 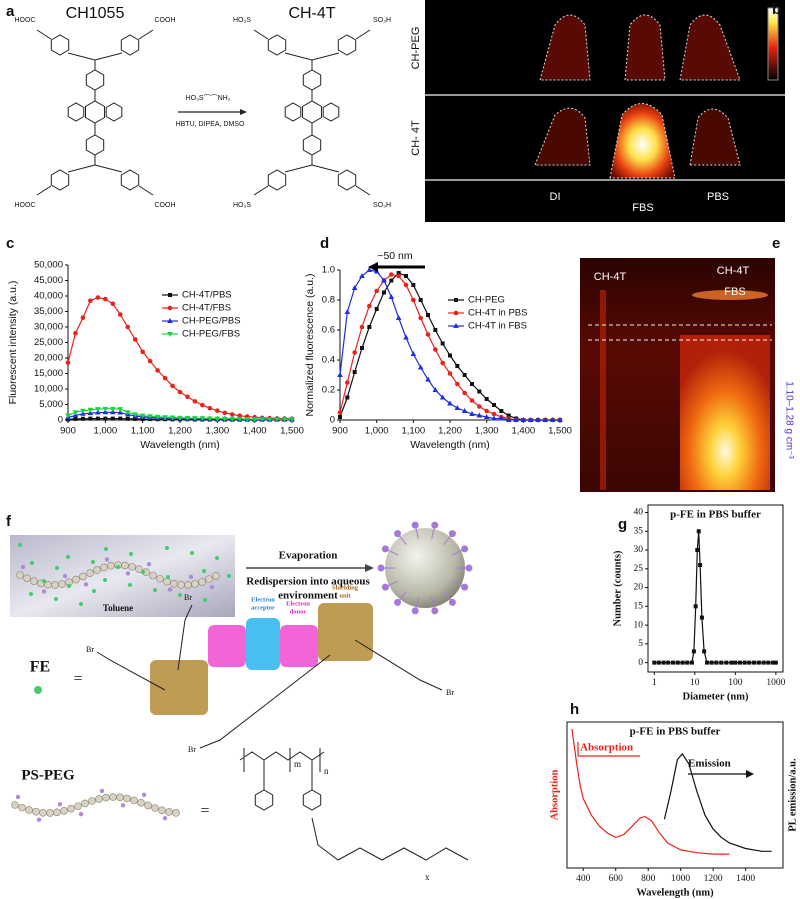 I want to click on x-axis-label: Diameter (nm), so click(x=716, y=696).